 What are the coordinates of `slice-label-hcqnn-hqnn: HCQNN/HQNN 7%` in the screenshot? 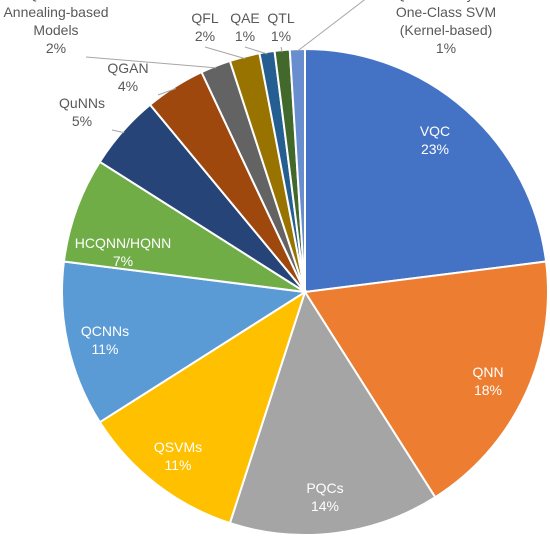 It's located at (123, 252).